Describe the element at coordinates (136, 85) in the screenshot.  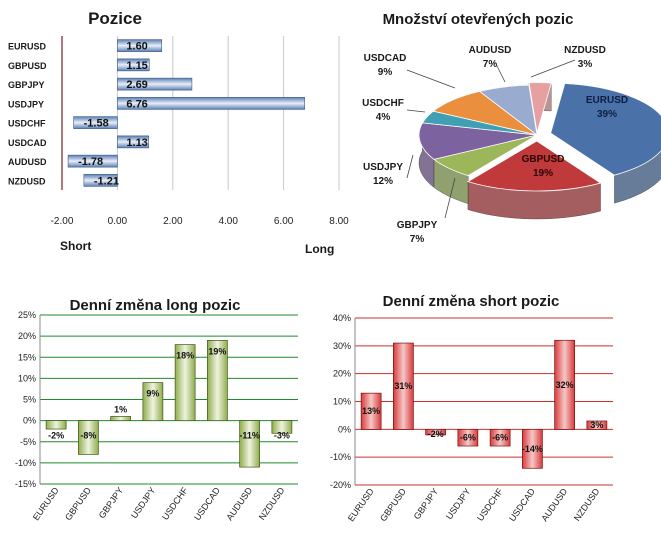
I see `bar-value-label: 2.69` at that location.